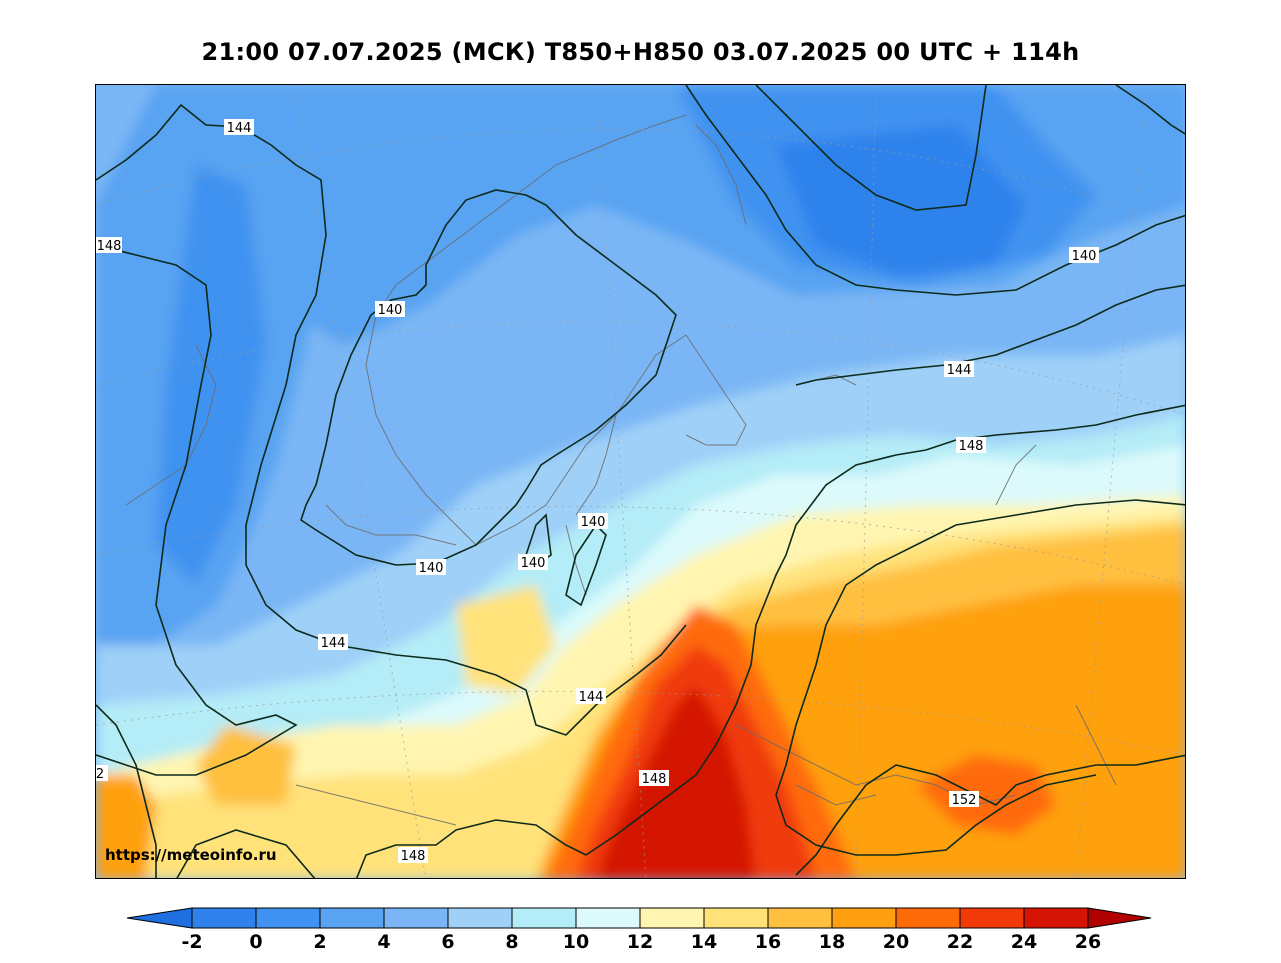 The image size is (1281, 963). What do you see at coordinates (256, 942) in the screenshot?
I see `colorbar-tick-label: 0` at bounding box center [256, 942].